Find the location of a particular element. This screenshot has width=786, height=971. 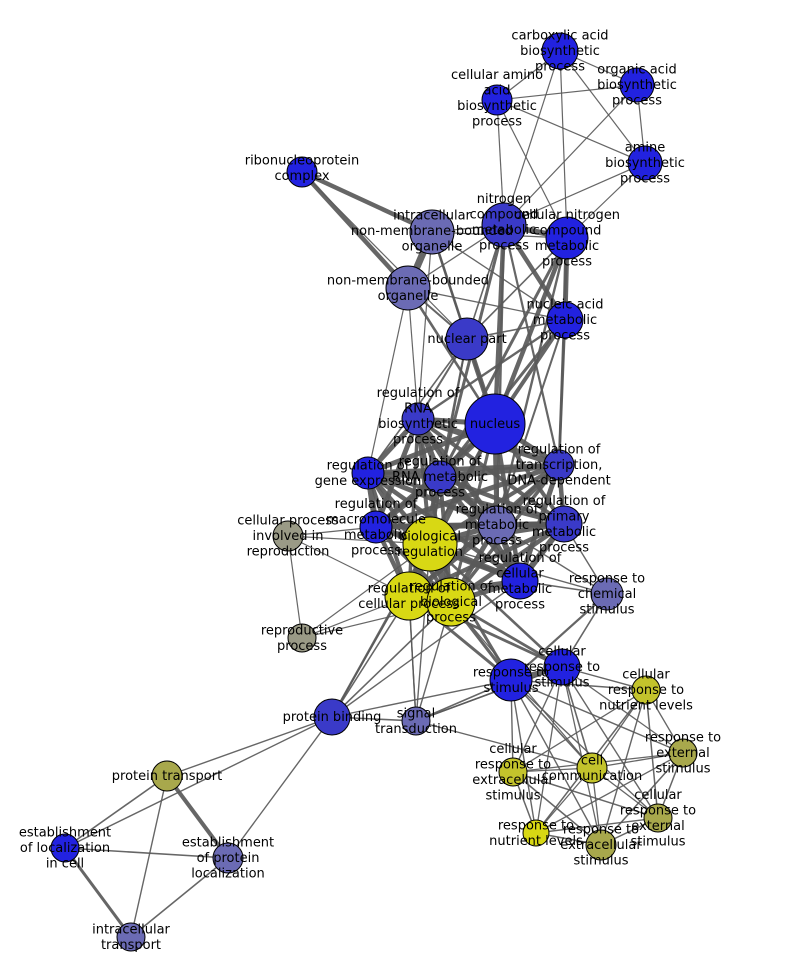

graph-node-intracellular-transport: intracellular transport is located at coordinates (131, 937).